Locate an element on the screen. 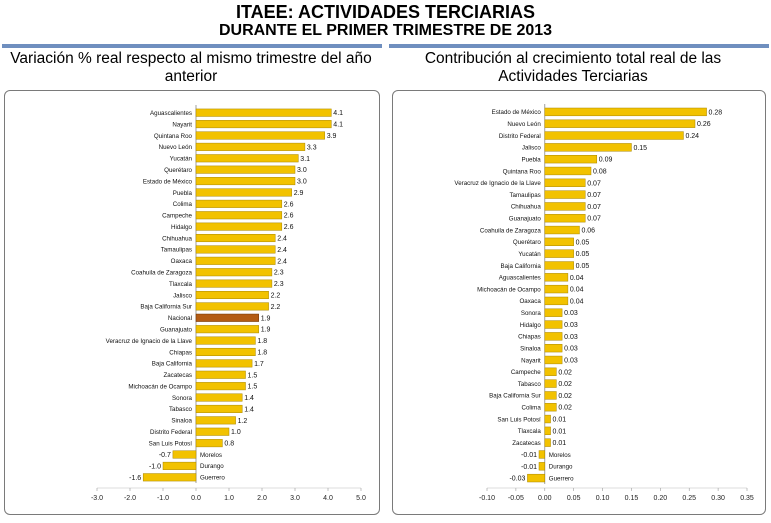 The image size is (771, 523). variation-category-label: Quintana Roo is located at coordinates (173, 136).